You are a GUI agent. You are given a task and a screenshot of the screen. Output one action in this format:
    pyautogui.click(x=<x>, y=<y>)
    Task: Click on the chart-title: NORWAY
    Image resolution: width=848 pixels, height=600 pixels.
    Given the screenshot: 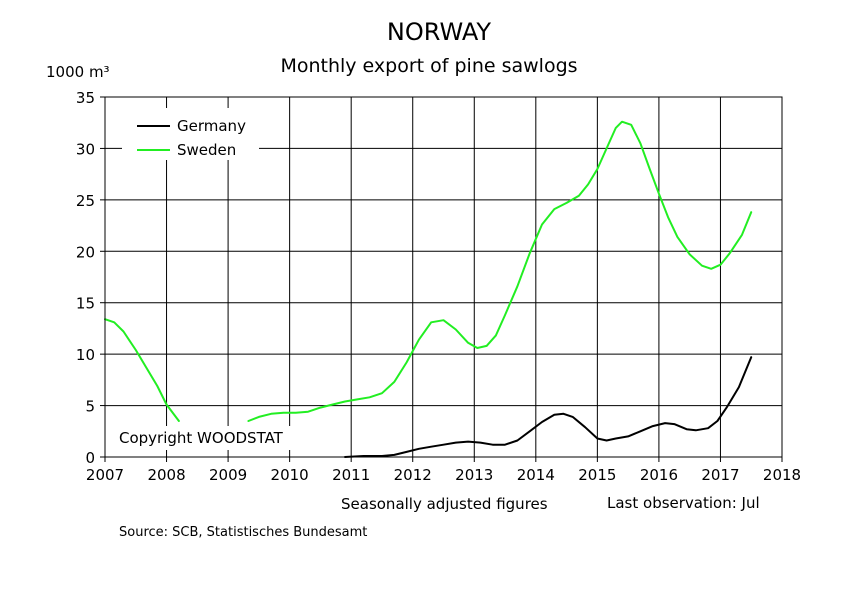 What is the action you would take?
    pyautogui.click(x=439, y=32)
    